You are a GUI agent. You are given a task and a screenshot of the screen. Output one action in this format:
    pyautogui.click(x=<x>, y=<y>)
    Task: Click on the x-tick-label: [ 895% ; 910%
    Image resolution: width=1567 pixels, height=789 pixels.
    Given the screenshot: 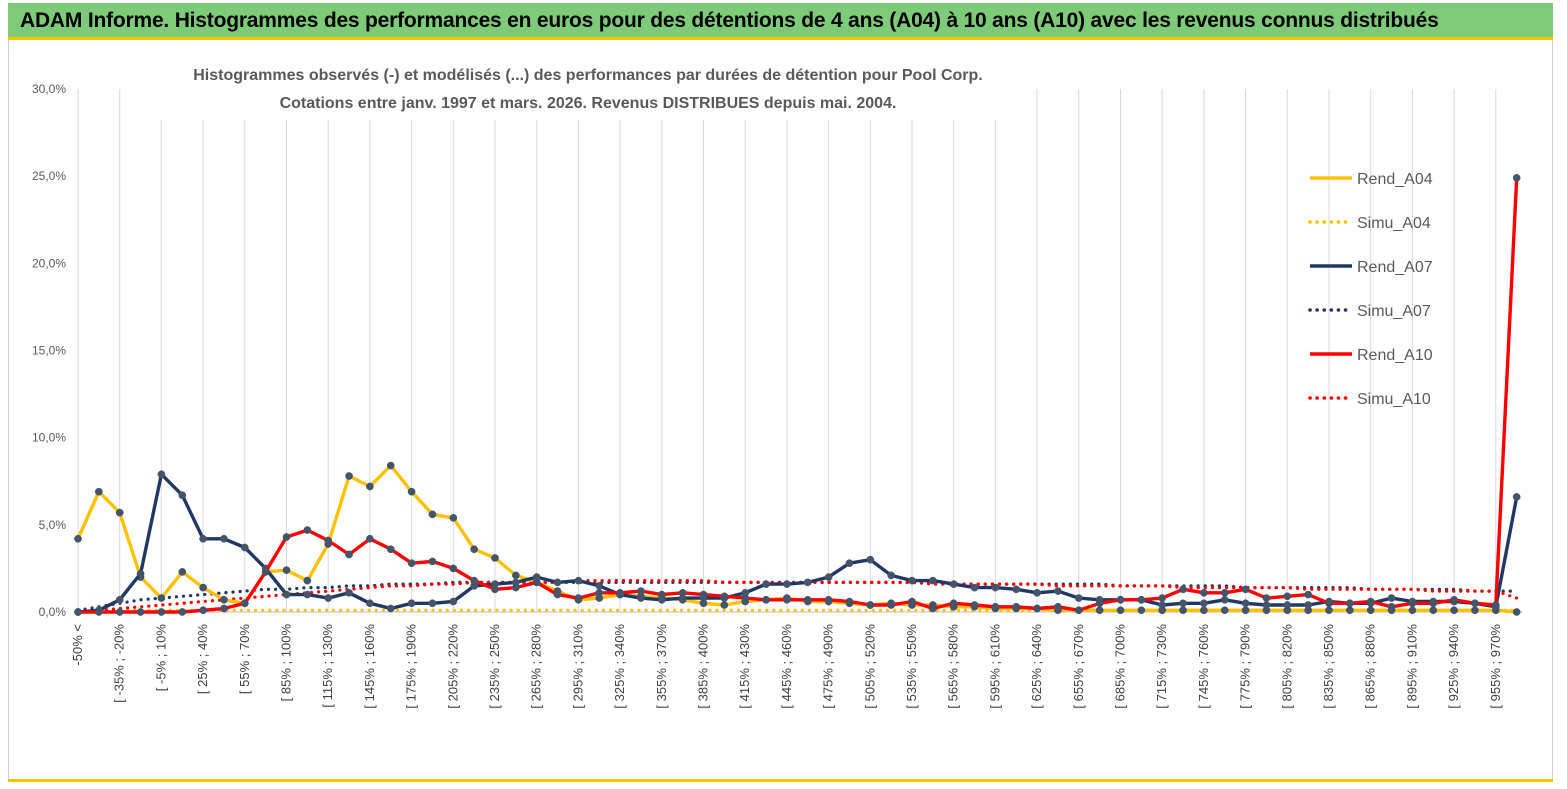 What is the action you would take?
    pyautogui.click(x=1411, y=666)
    